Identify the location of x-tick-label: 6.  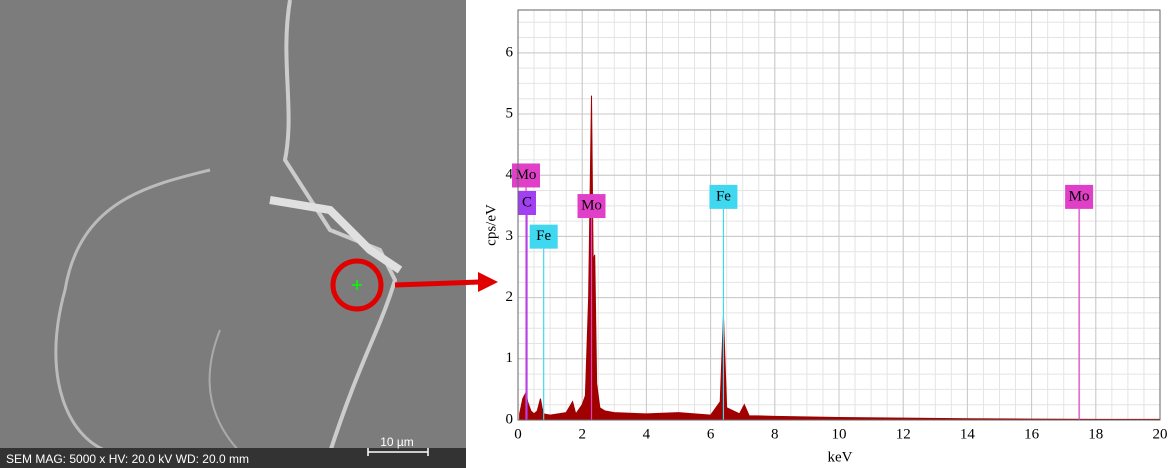
(711, 434).